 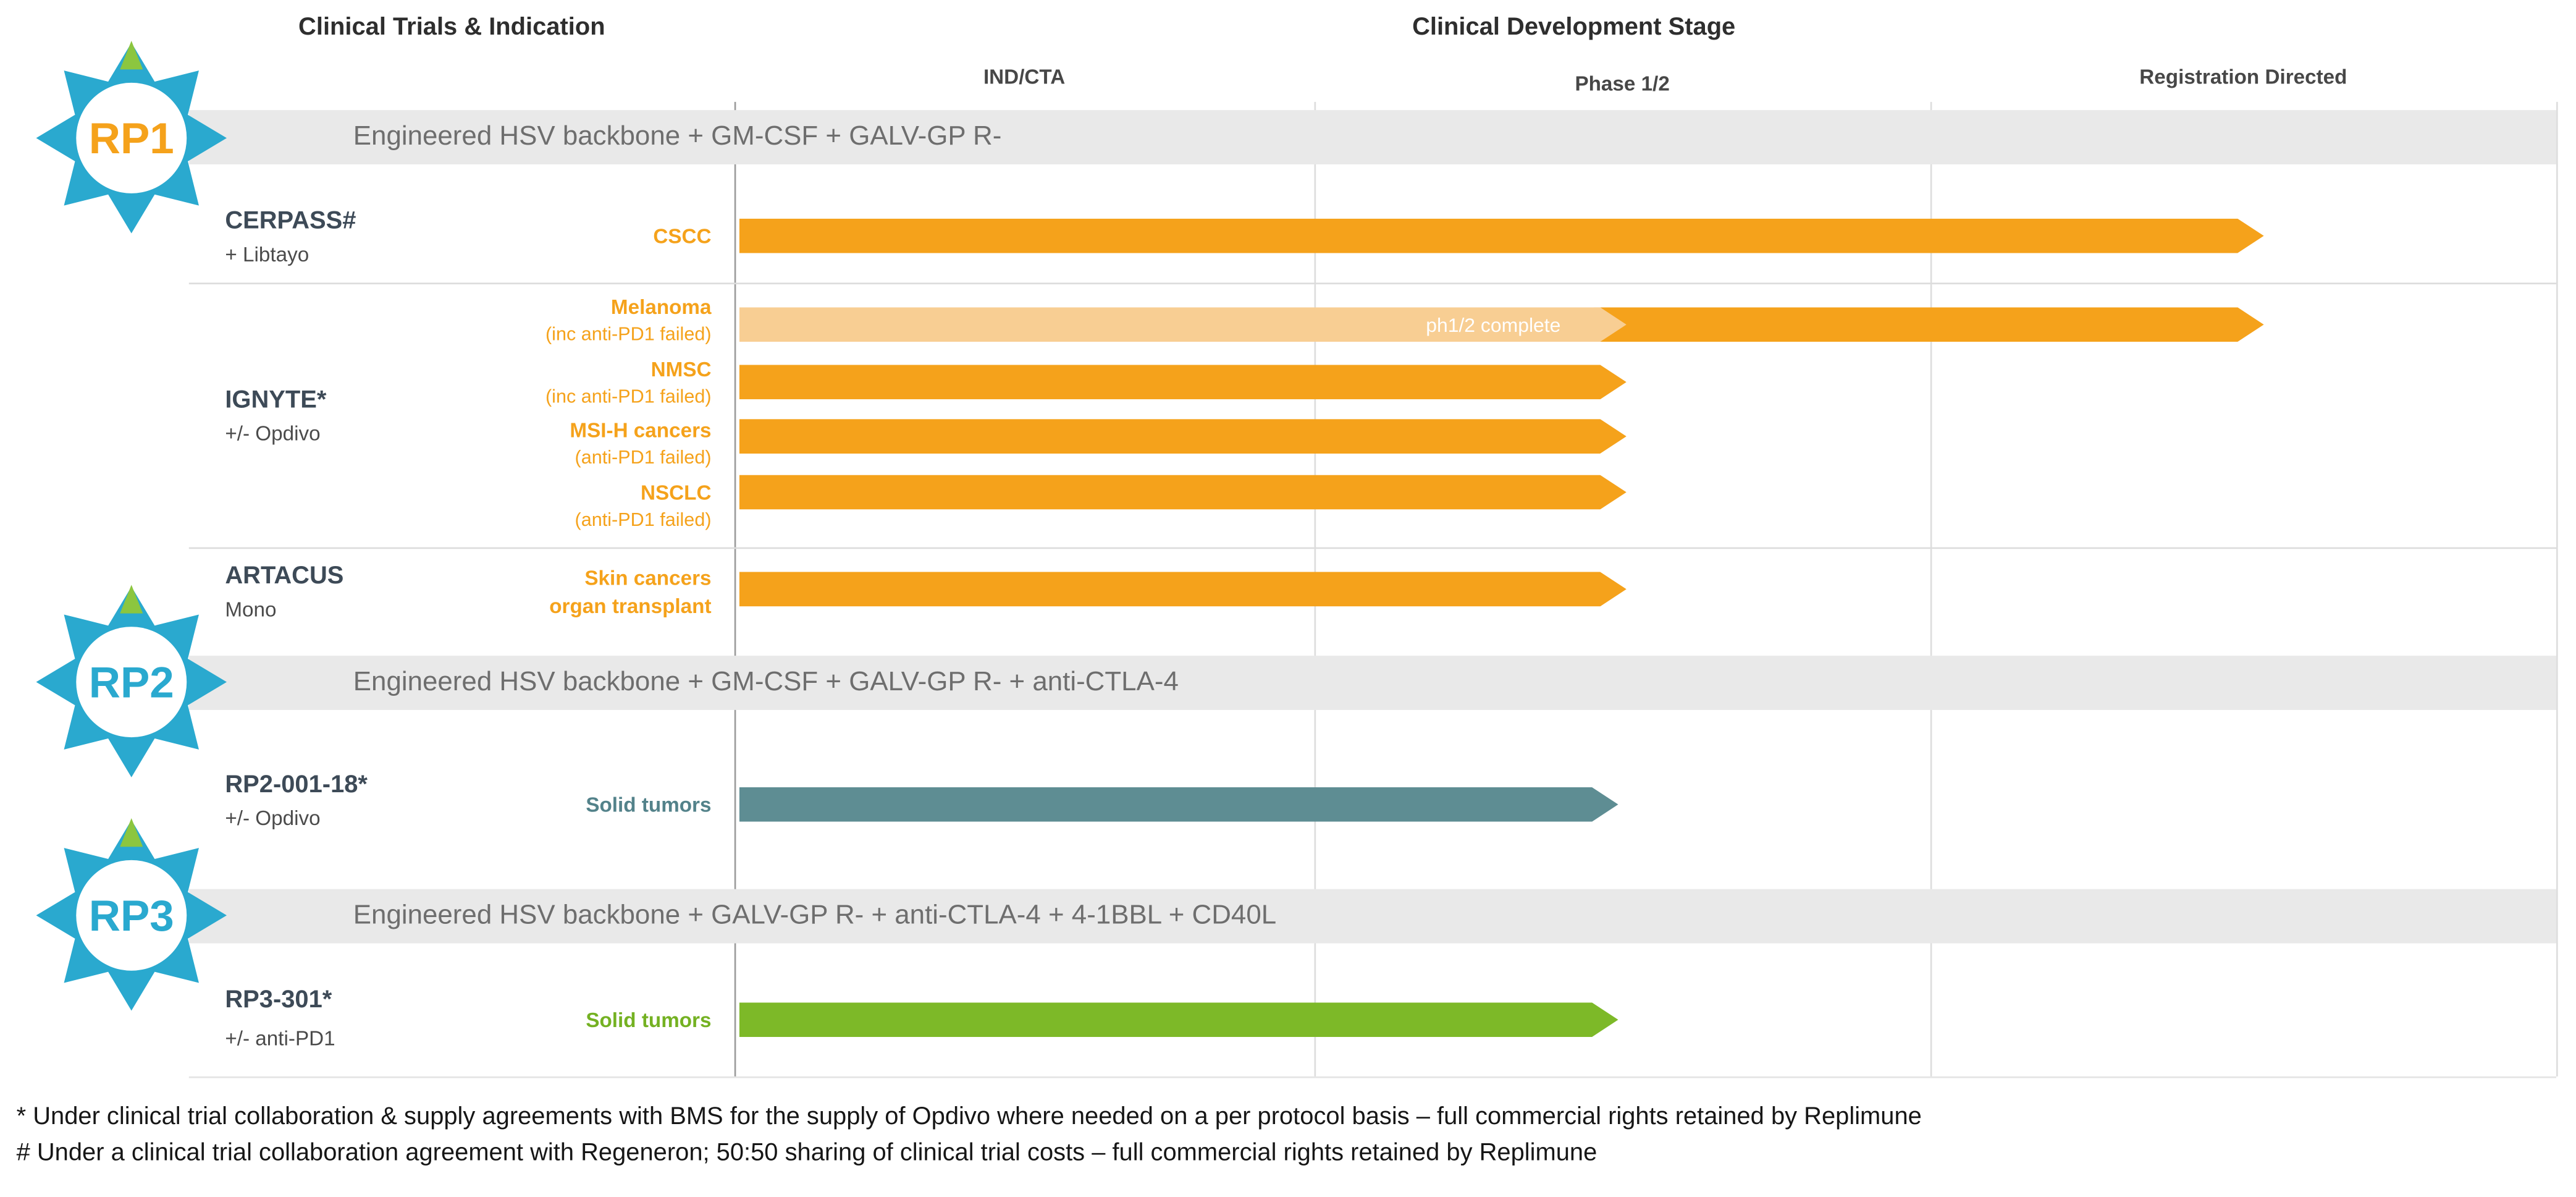 What do you see at coordinates (276, 400) in the screenshot?
I see `trial-name-ignyte: IGNYTE*` at bounding box center [276, 400].